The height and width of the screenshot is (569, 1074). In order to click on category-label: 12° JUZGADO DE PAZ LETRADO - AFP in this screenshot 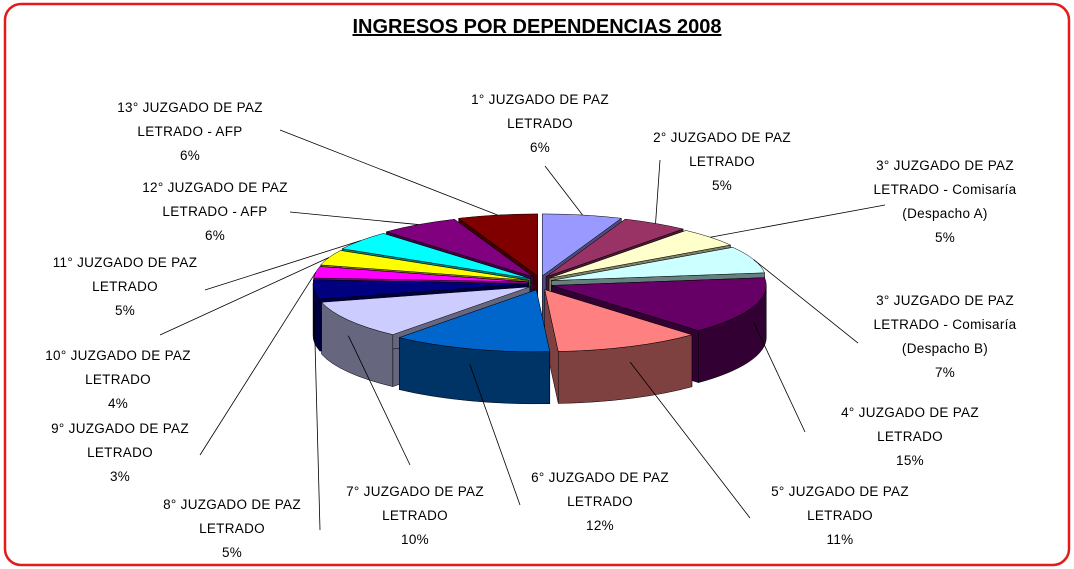, I will do `click(215, 199)`.